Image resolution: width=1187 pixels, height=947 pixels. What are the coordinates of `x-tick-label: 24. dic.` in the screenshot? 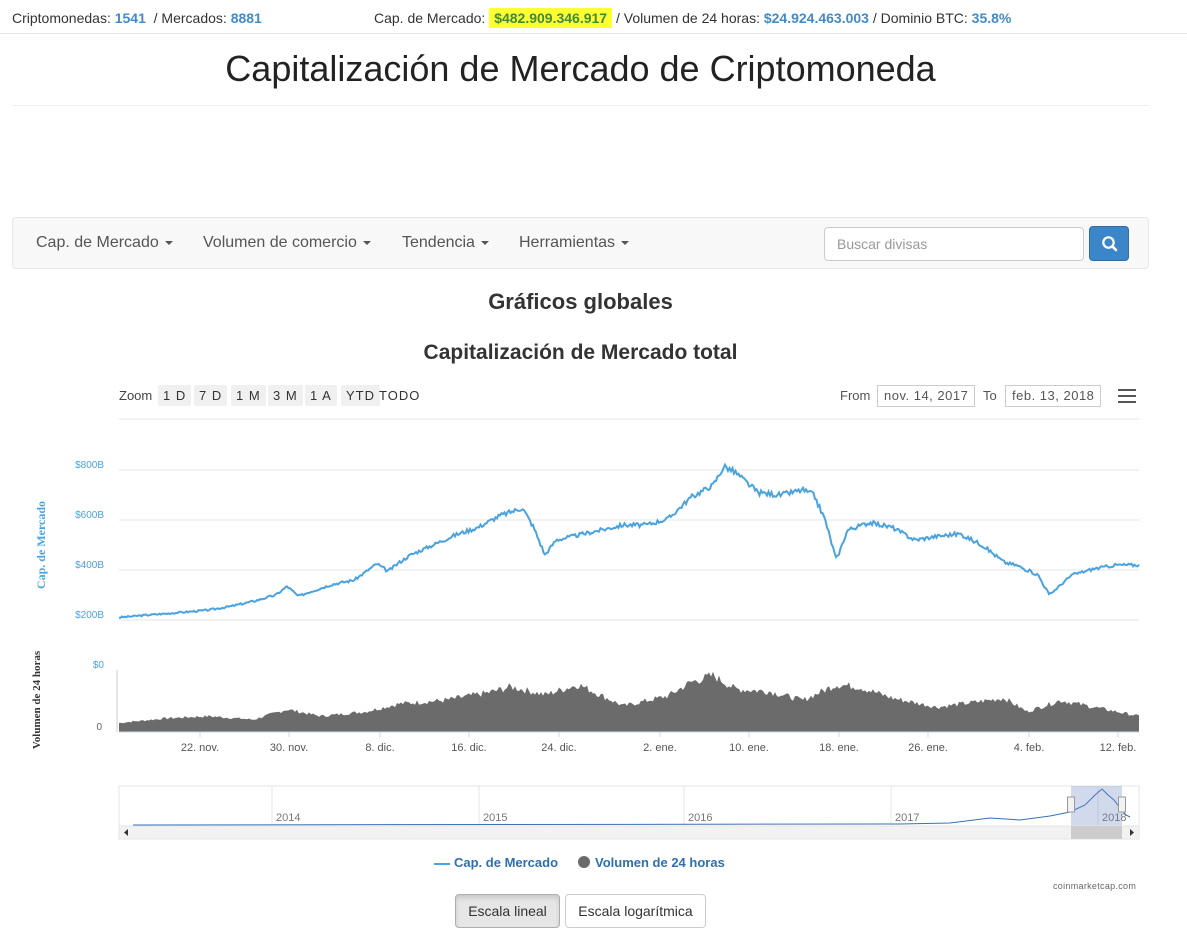 It's located at (558, 748).